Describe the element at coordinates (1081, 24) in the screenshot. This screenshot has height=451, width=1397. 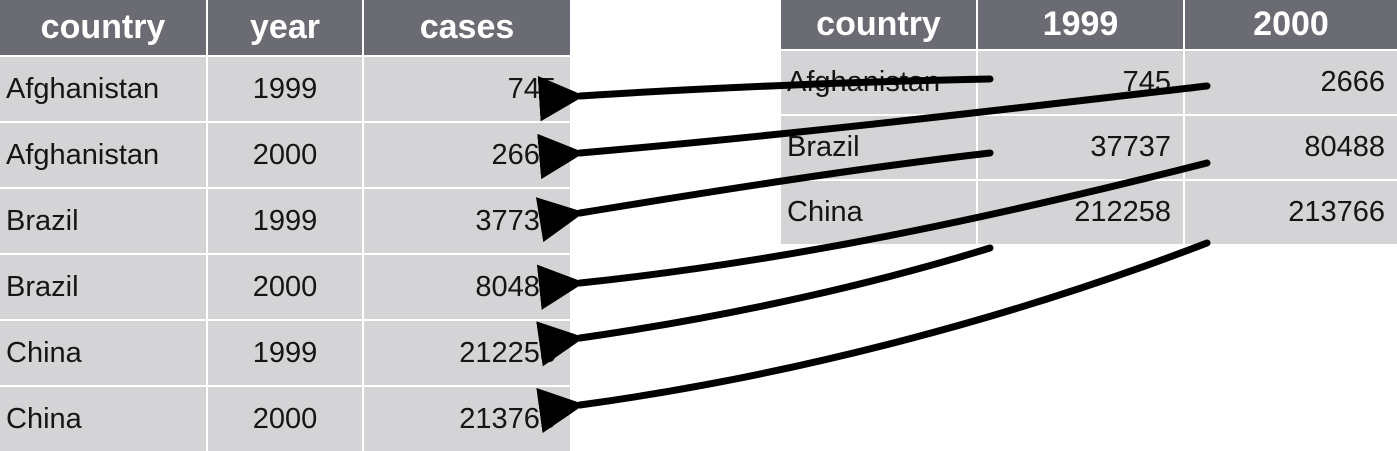
I see `wide-header-1999: 1999` at that location.